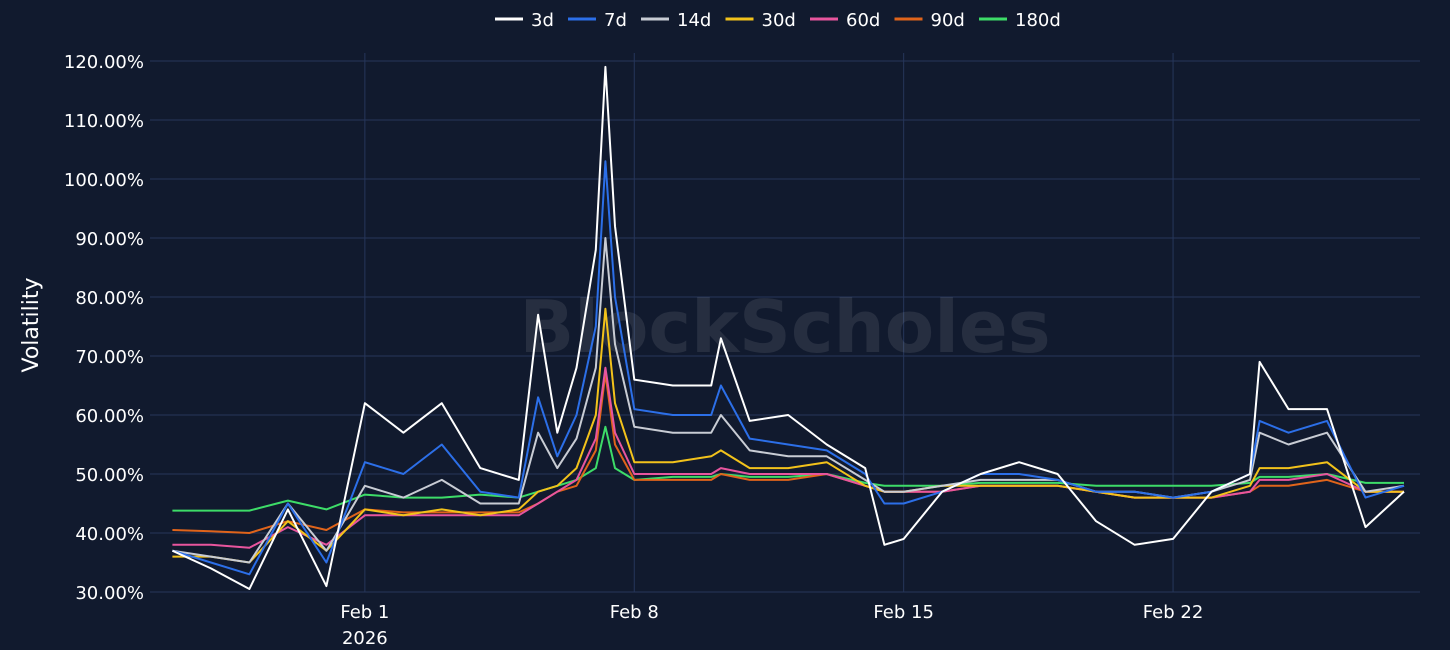 This screenshot has height=650, width=1450. Describe the element at coordinates (109, 475) in the screenshot. I see `y-tick-label: 50.00%` at that location.